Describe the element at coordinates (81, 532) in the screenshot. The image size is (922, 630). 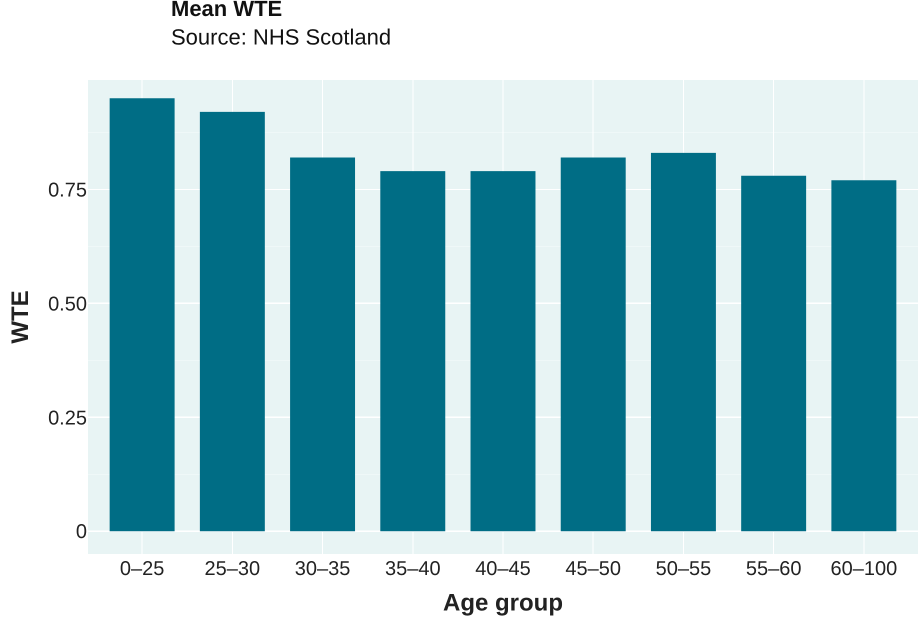
I see `y-tick-label: 0` at that location.